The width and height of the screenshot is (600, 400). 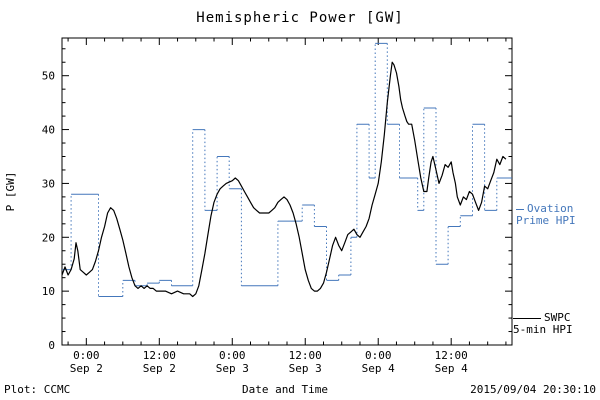 I want to click on legend-swpc-label-2: 5-min HPI, so click(x=543, y=329).